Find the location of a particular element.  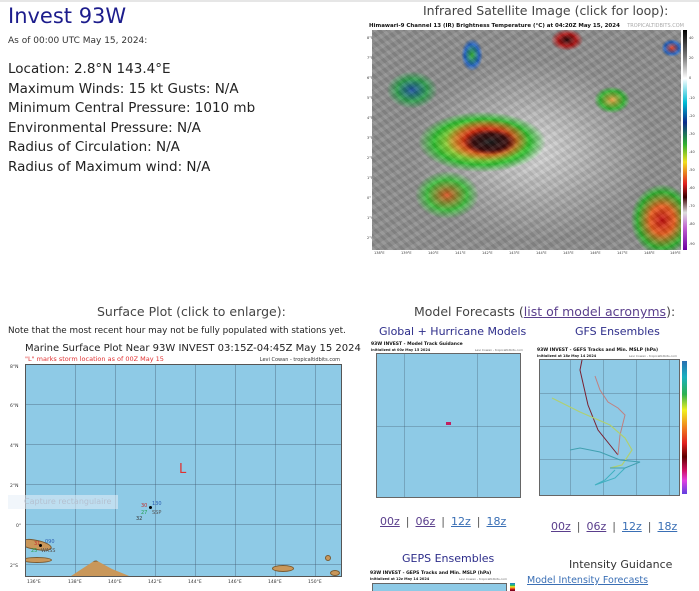

surface-section-title: Surface Plot (click to enlarge): is located at coordinates (191, 311).